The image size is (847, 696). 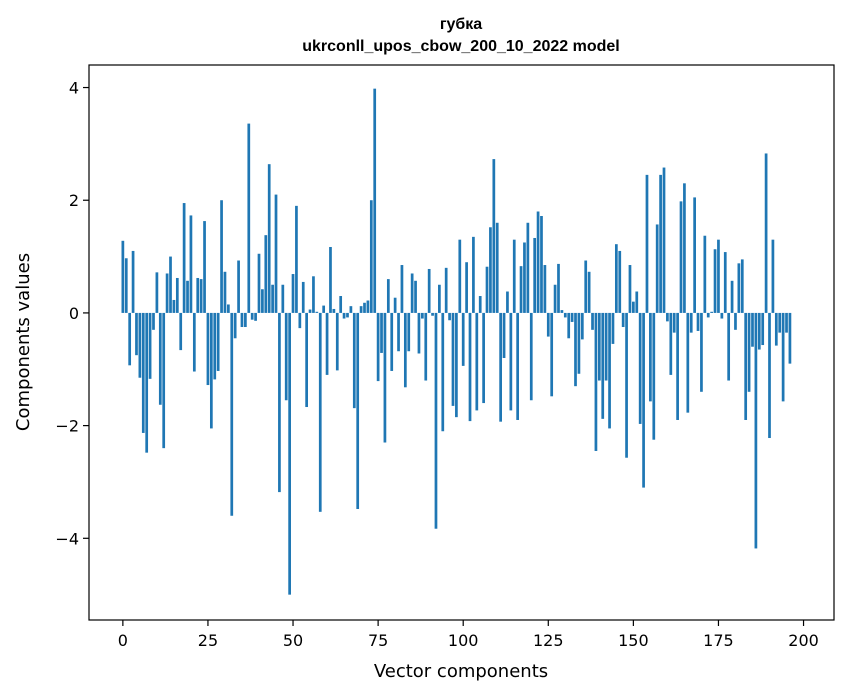 What do you see at coordinates (463, 640) in the screenshot?
I see `x-tick-label: 100` at bounding box center [463, 640].